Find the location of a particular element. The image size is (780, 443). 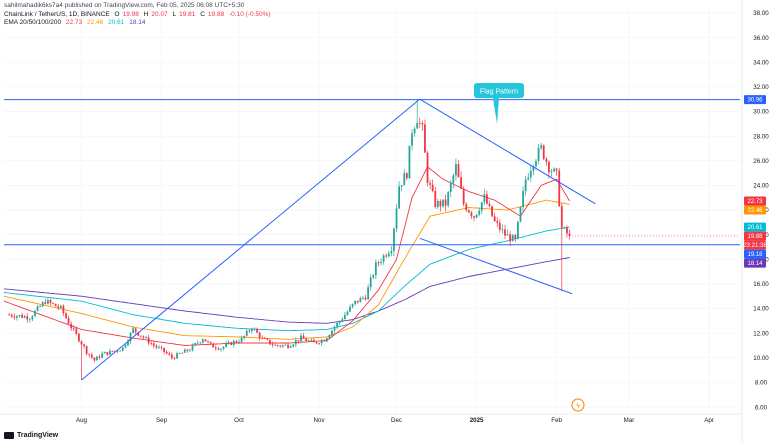

ema200-line is located at coordinates (286, 290).